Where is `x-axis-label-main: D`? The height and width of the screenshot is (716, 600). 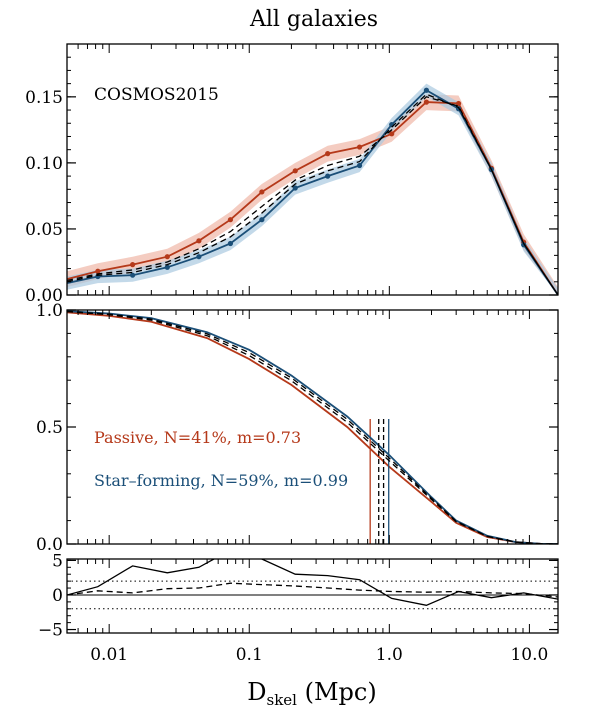 x-axis-label-main: D is located at coordinates (256, 692).